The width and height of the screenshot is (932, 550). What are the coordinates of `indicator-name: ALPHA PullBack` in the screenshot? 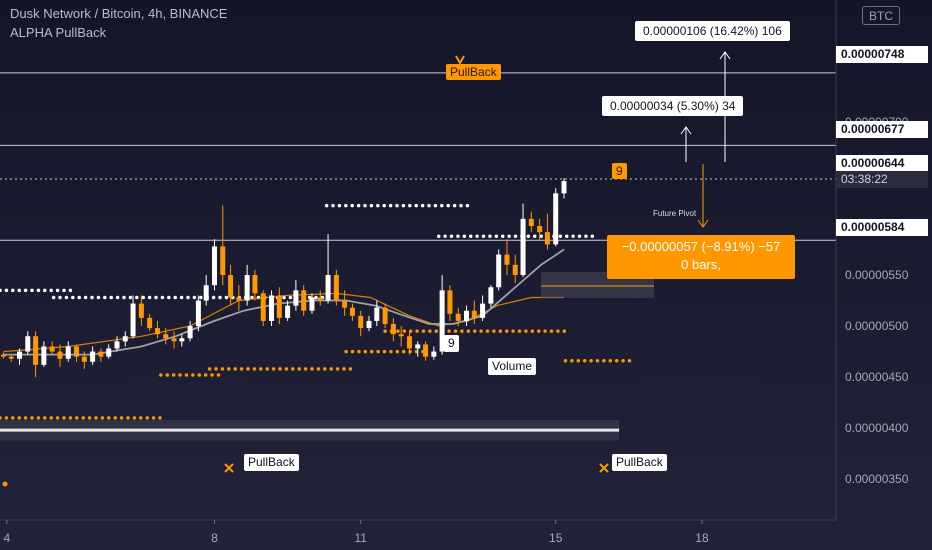 It's located at (58, 32).